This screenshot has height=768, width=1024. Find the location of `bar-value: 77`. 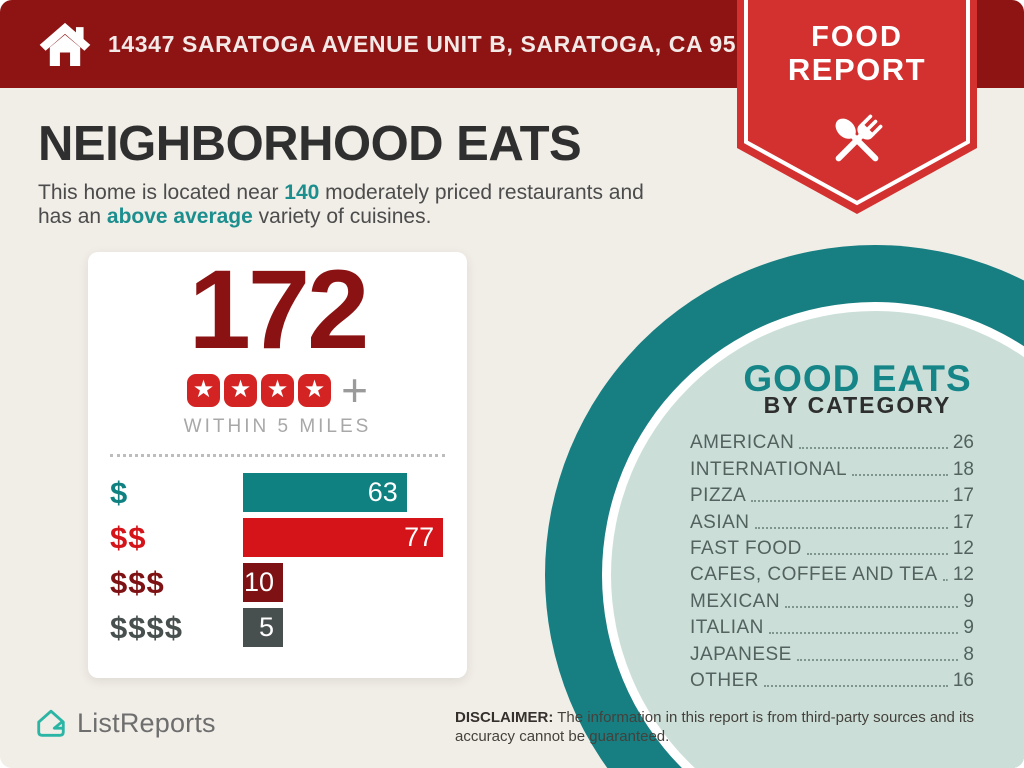

bar-value: 77 is located at coordinates (419, 537).